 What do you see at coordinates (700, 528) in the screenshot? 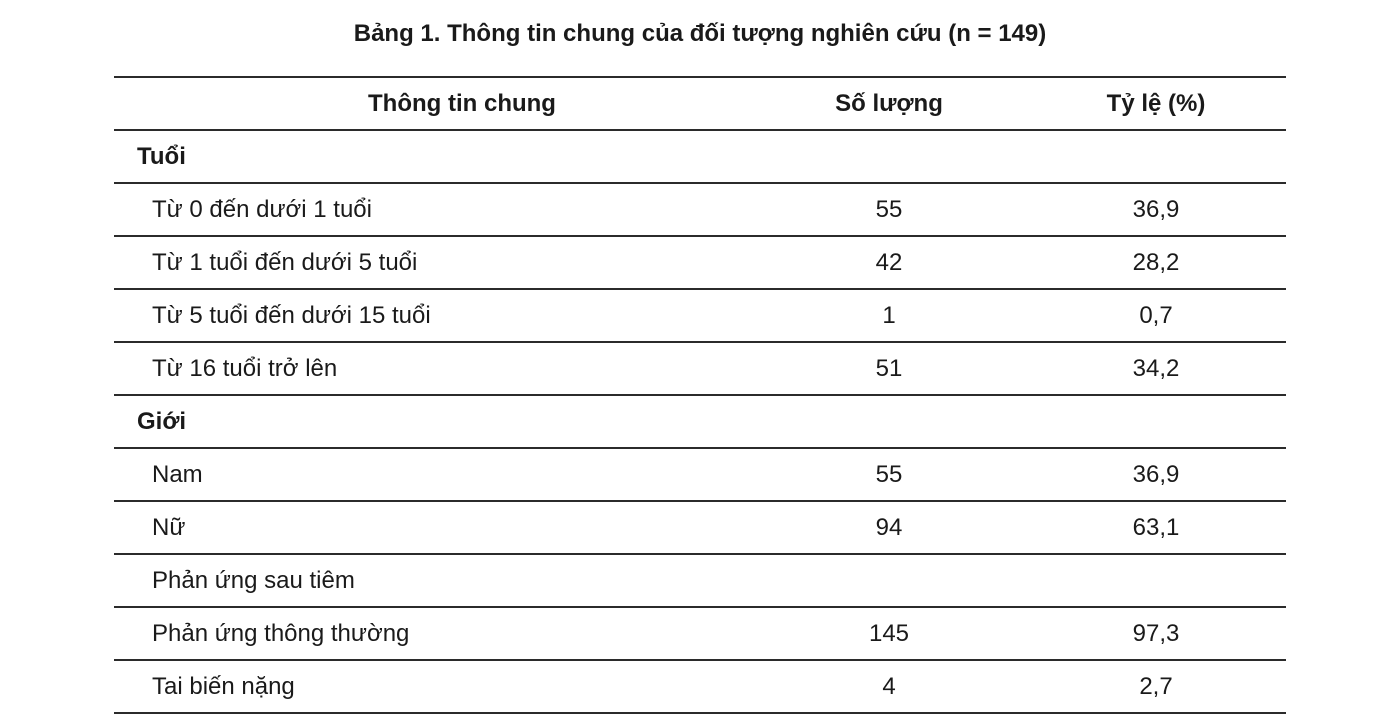
I see `table-row: Nữ 94 63,1` at bounding box center [700, 528].